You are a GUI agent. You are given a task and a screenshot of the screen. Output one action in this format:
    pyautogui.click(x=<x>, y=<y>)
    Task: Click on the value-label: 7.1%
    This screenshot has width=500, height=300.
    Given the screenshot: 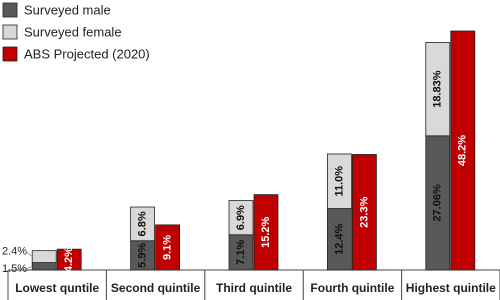 What is the action you would take?
    pyautogui.click(x=241, y=252)
    